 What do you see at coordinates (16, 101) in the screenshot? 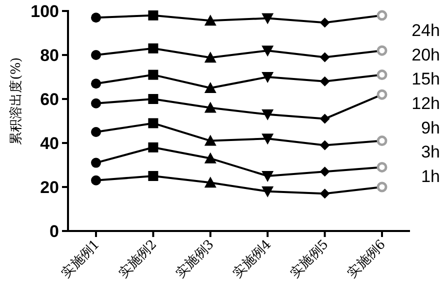
I see `ylabel: 累积溶出度(%)` at bounding box center [16, 101].